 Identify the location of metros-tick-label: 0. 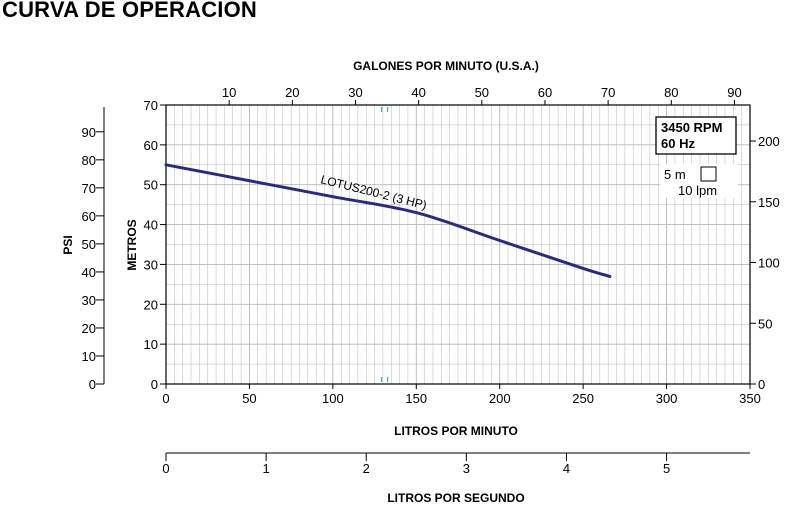
(154, 384).